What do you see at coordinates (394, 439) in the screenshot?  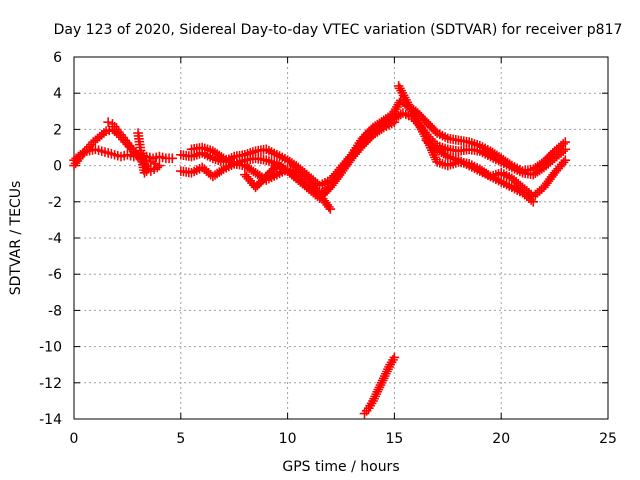 I see `x-tick-label: 15` at bounding box center [394, 439].